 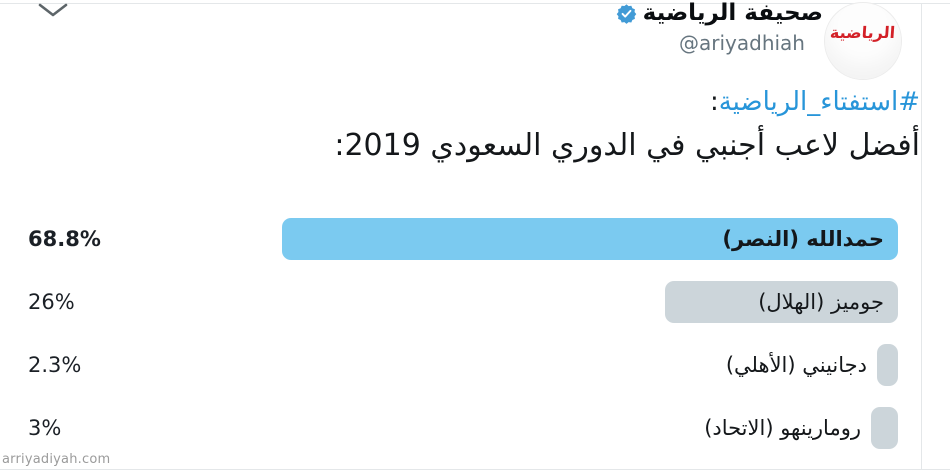 What do you see at coordinates (714, 102) in the screenshot?
I see `hashtag-colon: :` at bounding box center [714, 102].